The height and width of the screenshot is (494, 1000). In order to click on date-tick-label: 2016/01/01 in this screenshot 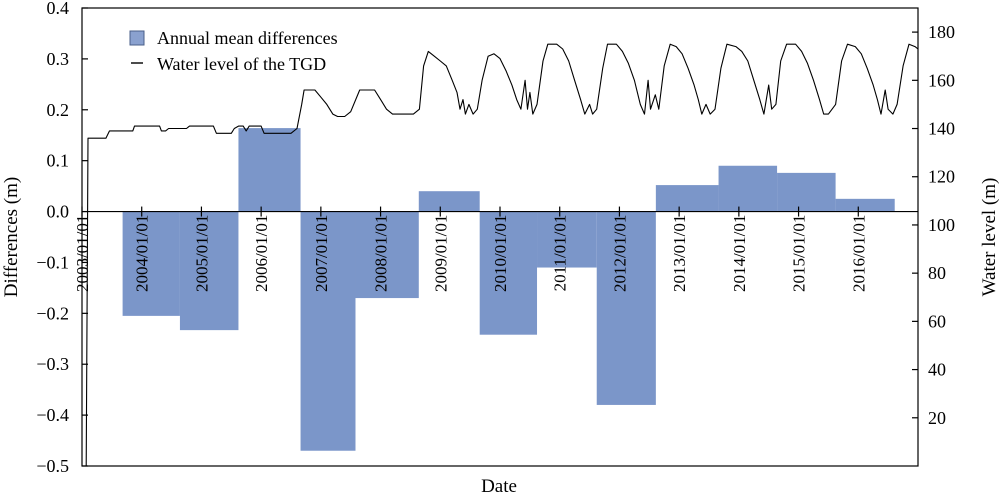, I will do `click(858, 253)`.